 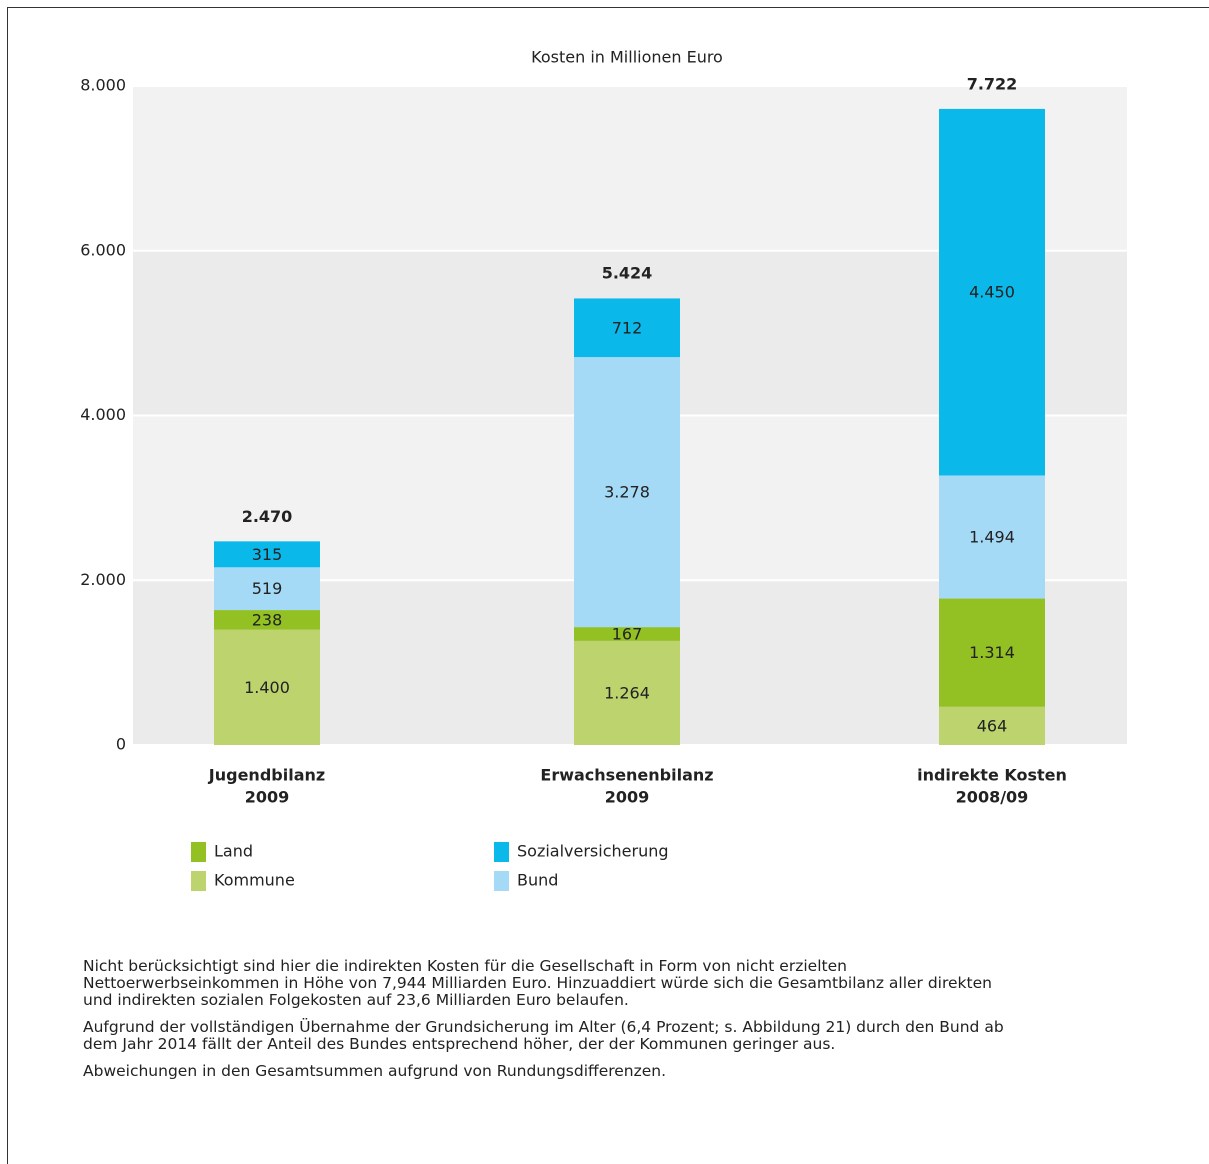 I want to click on value-label: 238, so click(x=267, y=619).